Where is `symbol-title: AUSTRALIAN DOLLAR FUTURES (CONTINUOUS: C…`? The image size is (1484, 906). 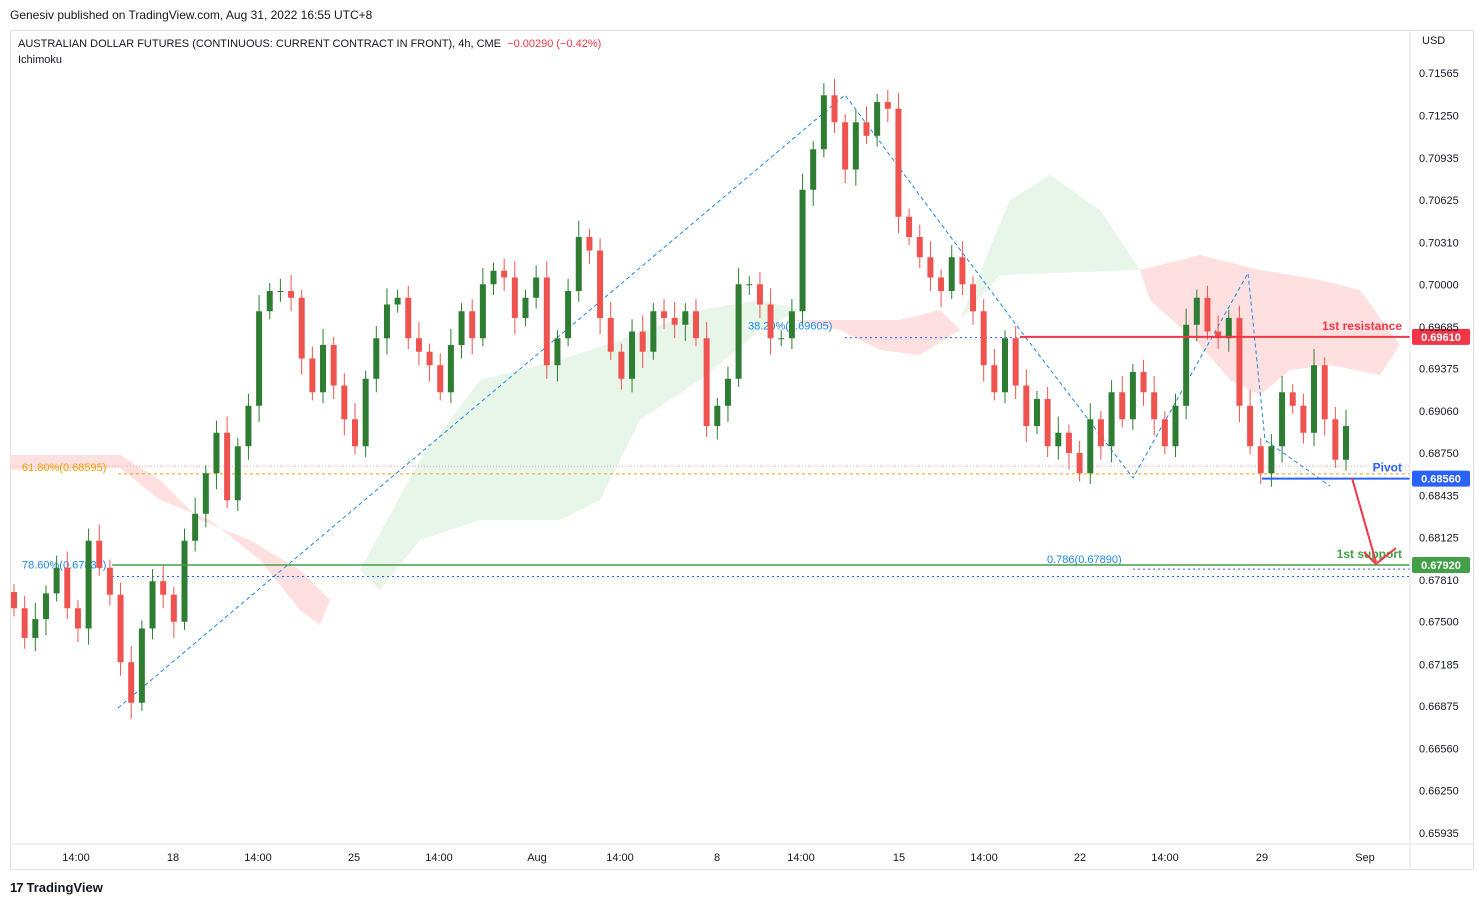
symbol-title: AUSTRALIAN DOLLAR FUTURES (CONTINUOUS: C… is located at coordinates (260, 44).